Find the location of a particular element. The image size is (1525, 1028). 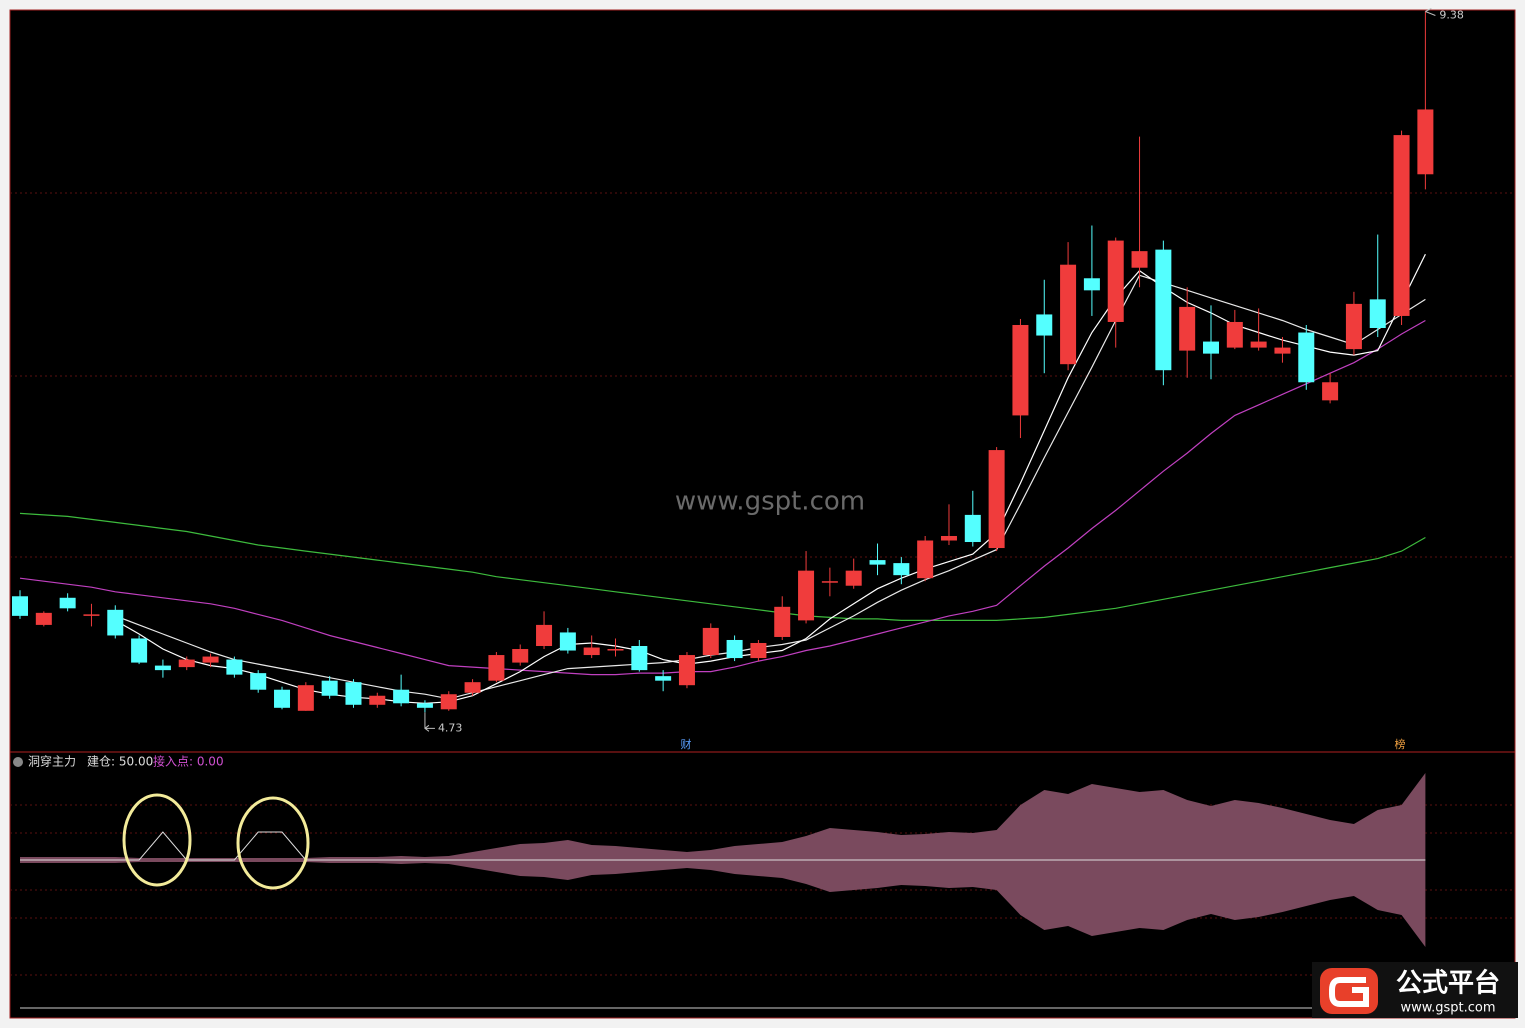

panel-icon is located at coordinates (18, 762).